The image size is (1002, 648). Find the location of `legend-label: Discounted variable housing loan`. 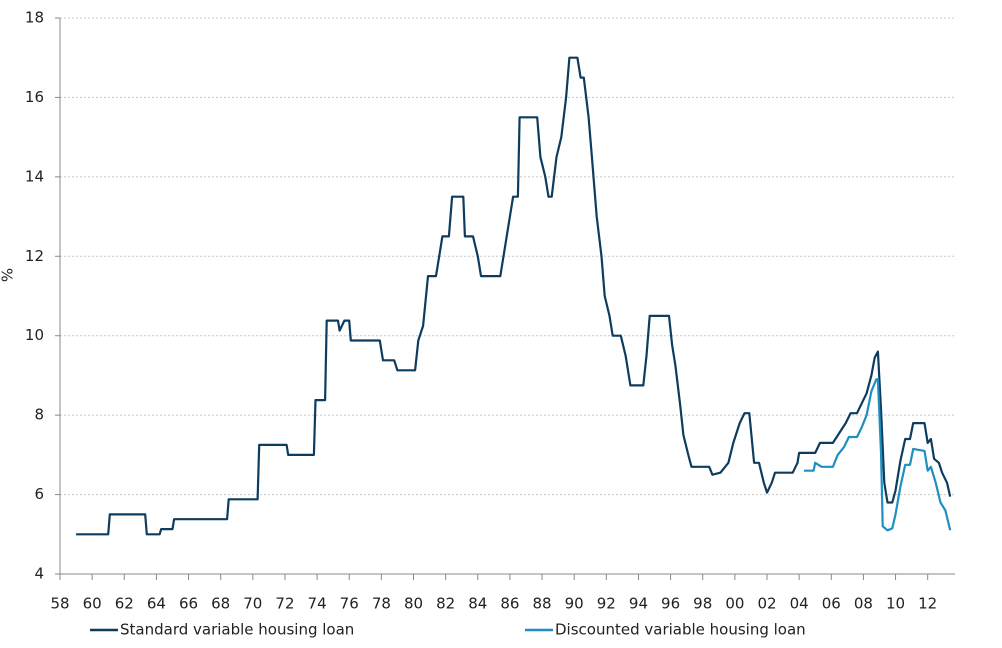

legend-label: Discounted variable housing loan is located at coordinates (680, 630).